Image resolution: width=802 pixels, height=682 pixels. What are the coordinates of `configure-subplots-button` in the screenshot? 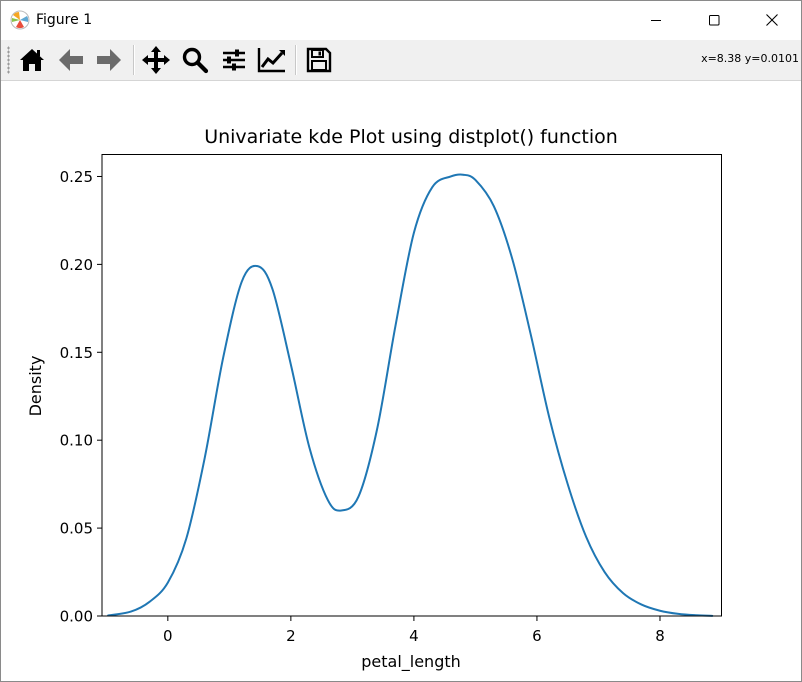 It's located at (234, 60).